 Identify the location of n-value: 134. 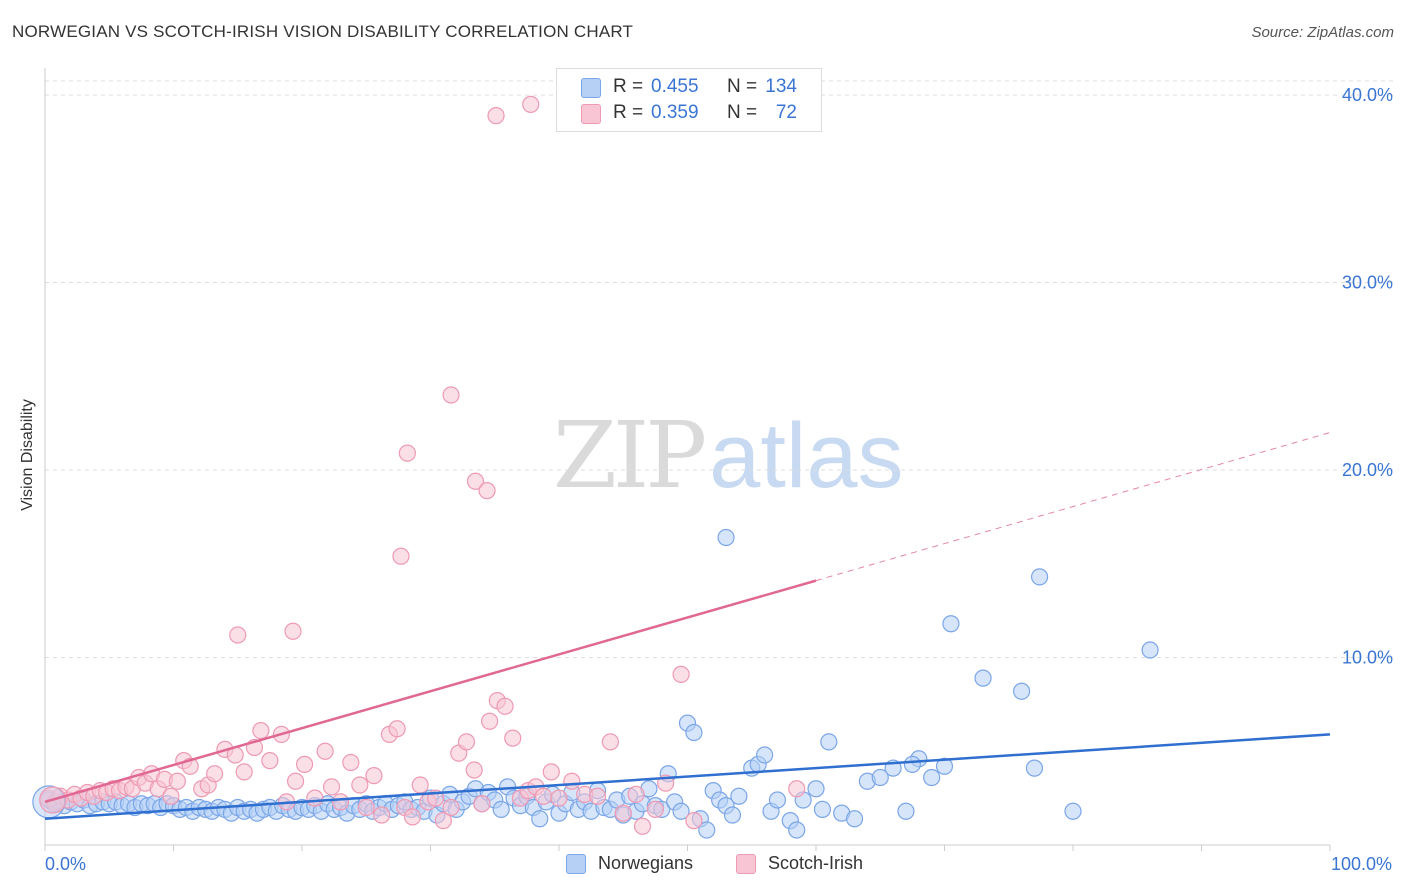
(781, 86).